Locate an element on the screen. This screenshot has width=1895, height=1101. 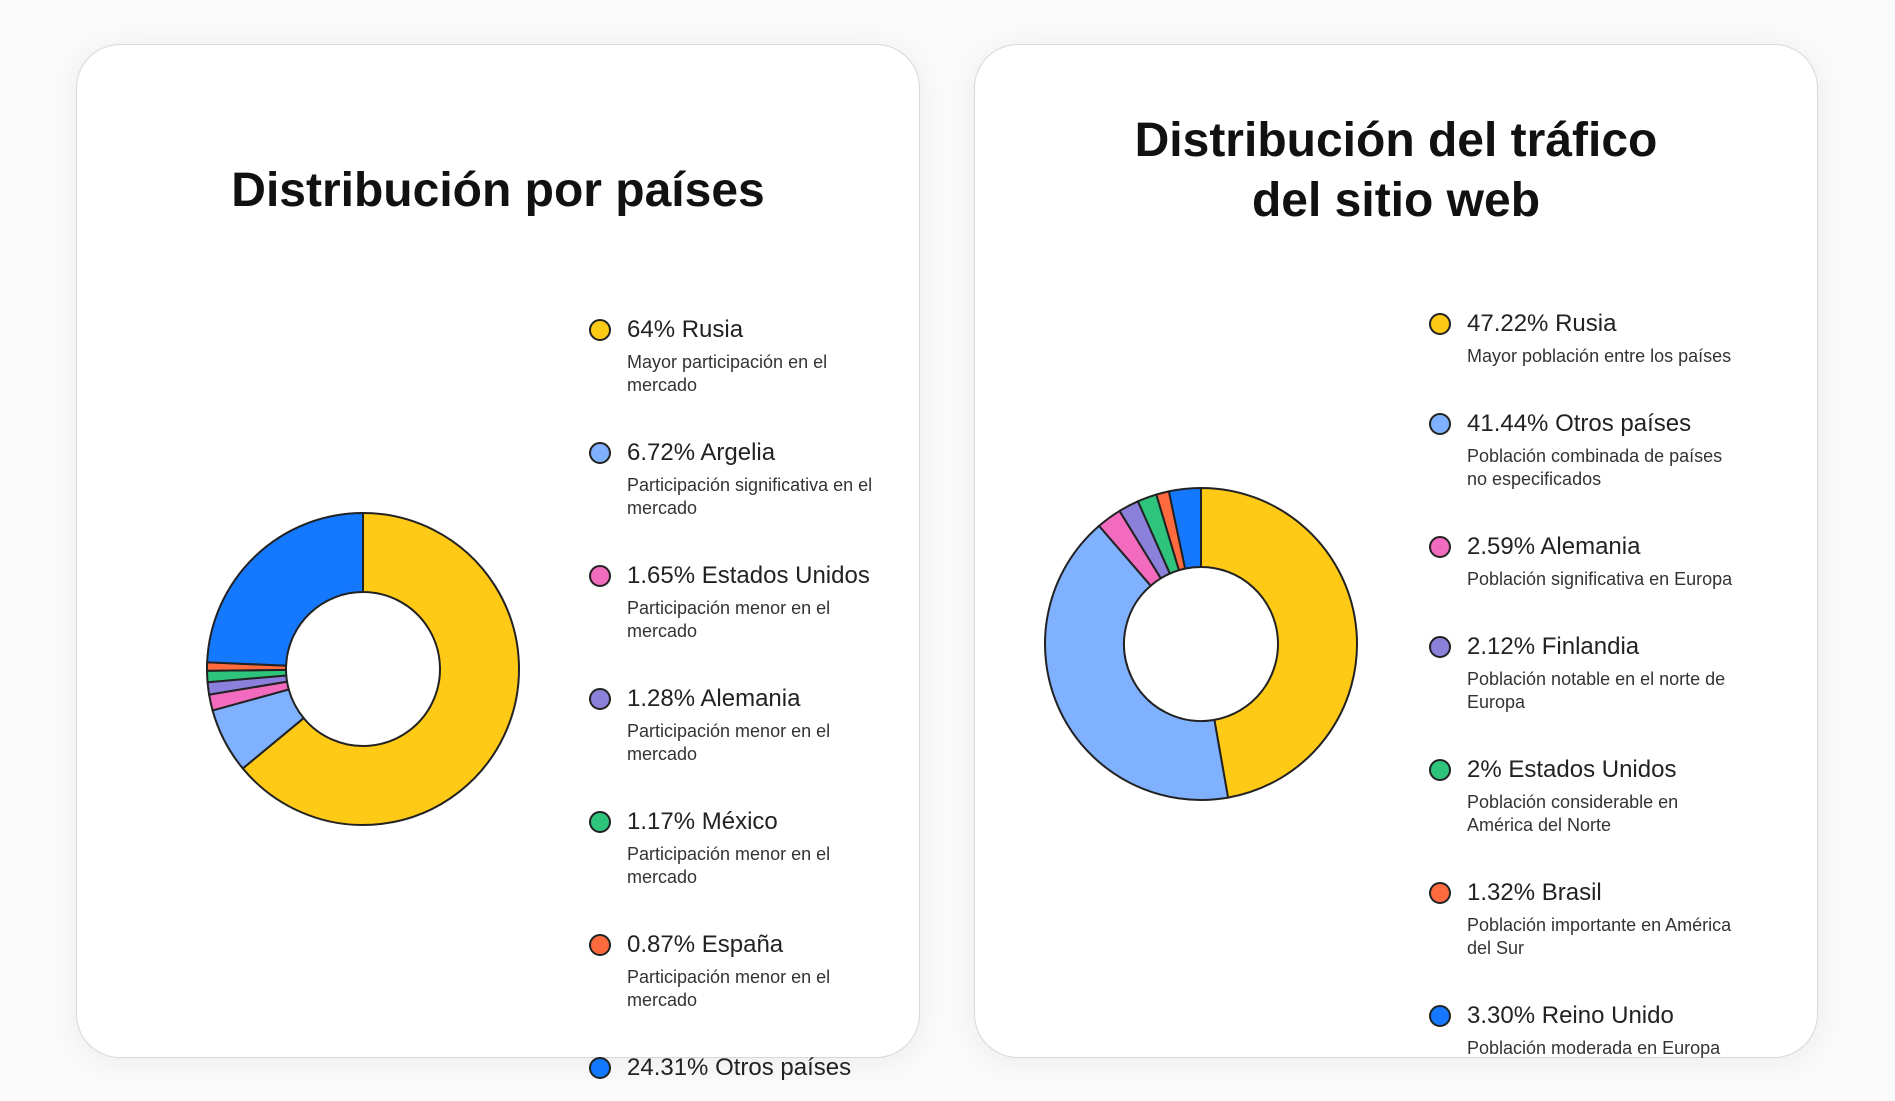
legend-value: 1.32% is located at coordinates (1501, 892).